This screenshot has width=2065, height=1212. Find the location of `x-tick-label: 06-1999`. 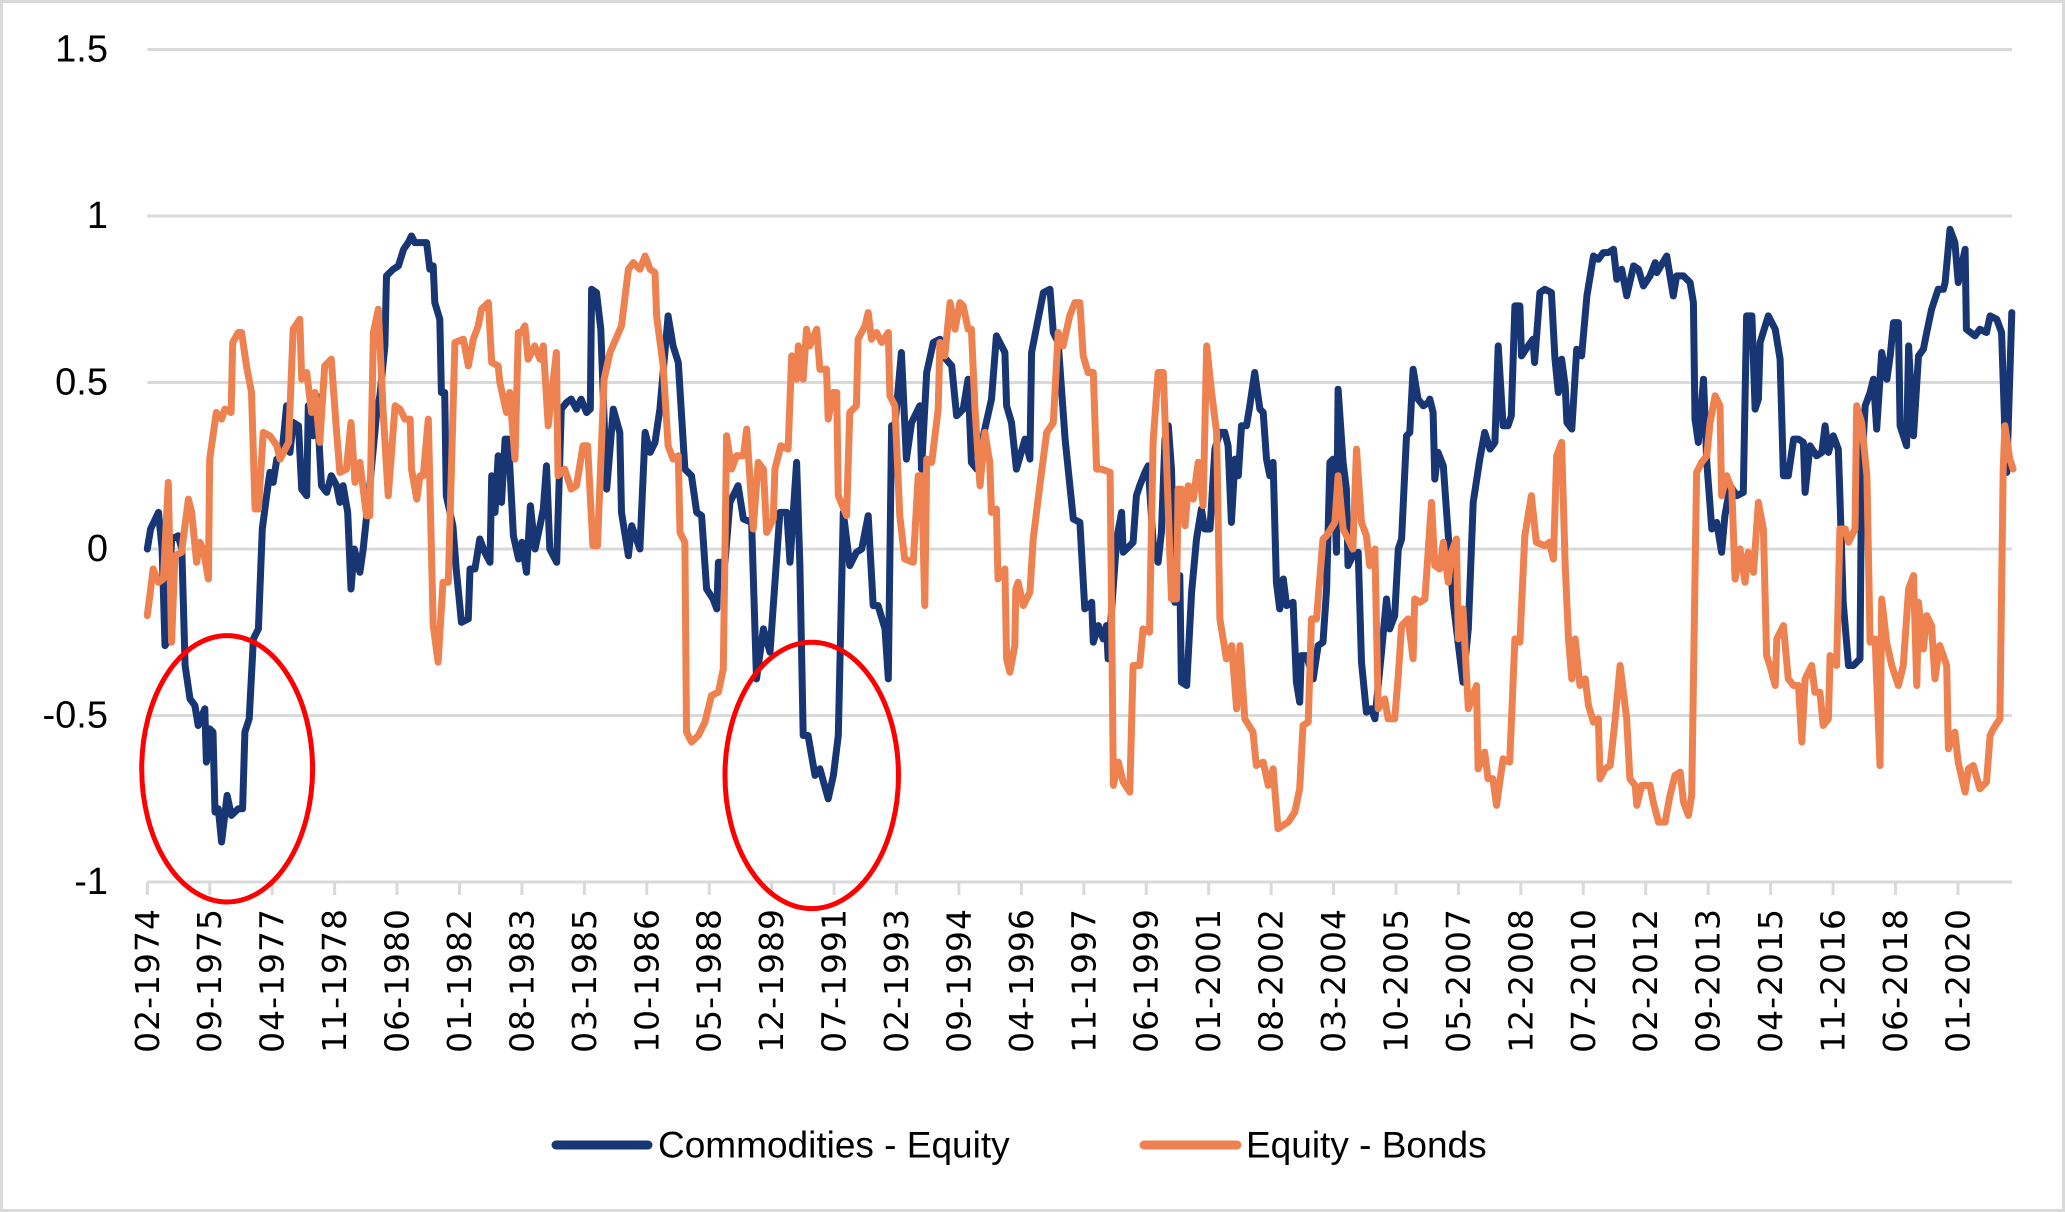

x-tick-label: 06-1999 is located at coordinates (1146, 980).